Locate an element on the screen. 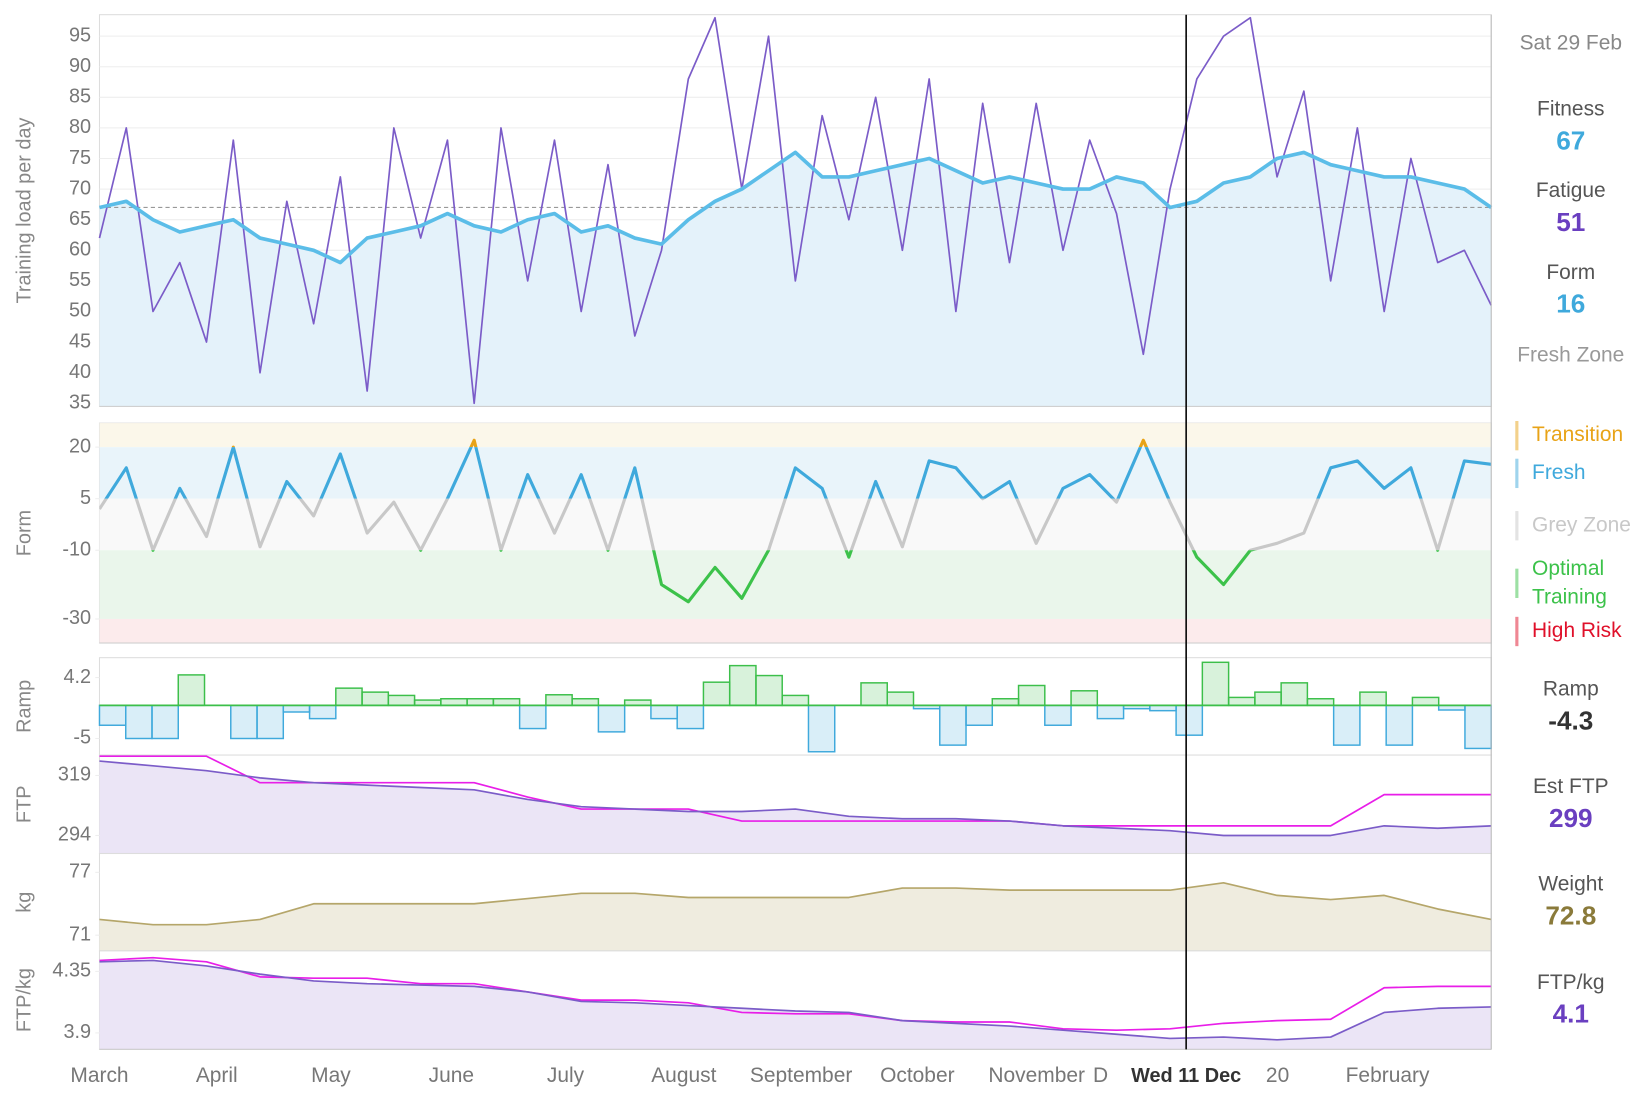 The image size is (1642, 1113). x-tick-label: August is located at coordinates (683, 1075).